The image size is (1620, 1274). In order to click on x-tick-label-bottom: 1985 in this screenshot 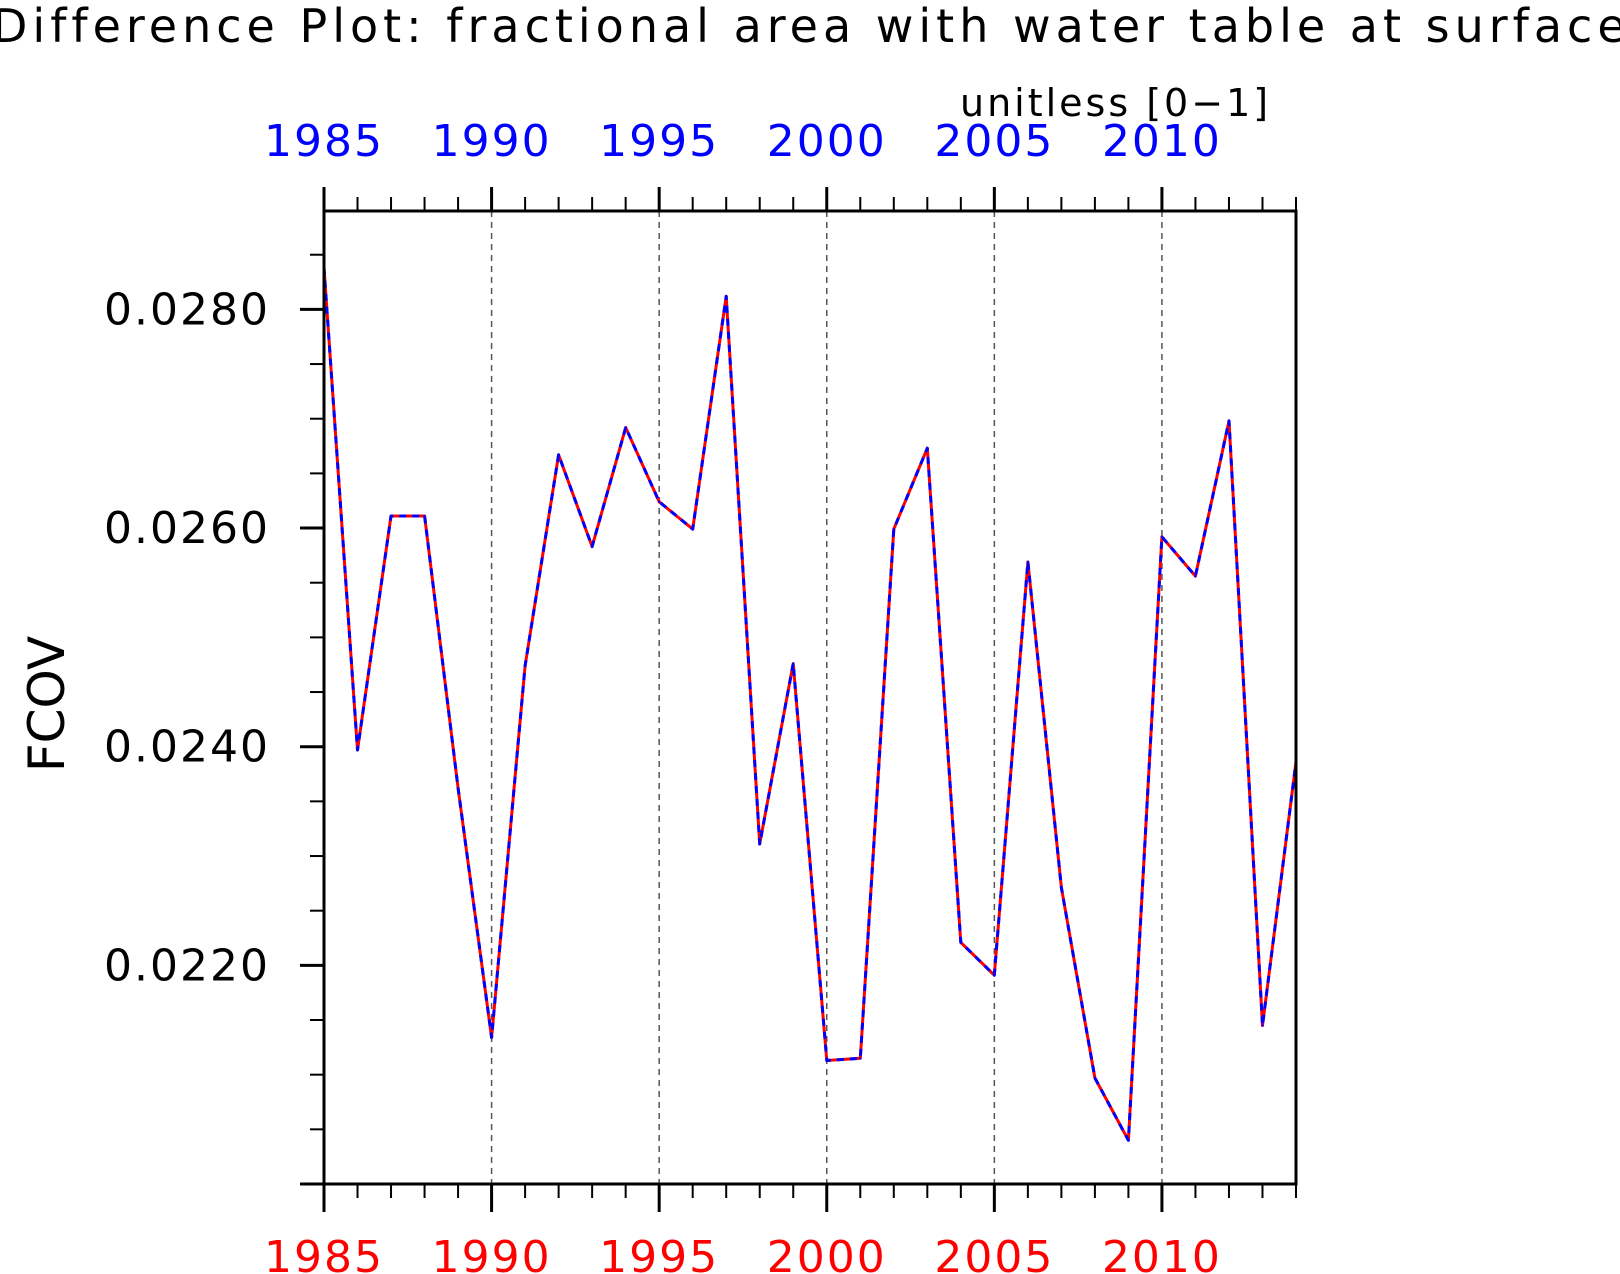, I will do `click(324, 1253)`.